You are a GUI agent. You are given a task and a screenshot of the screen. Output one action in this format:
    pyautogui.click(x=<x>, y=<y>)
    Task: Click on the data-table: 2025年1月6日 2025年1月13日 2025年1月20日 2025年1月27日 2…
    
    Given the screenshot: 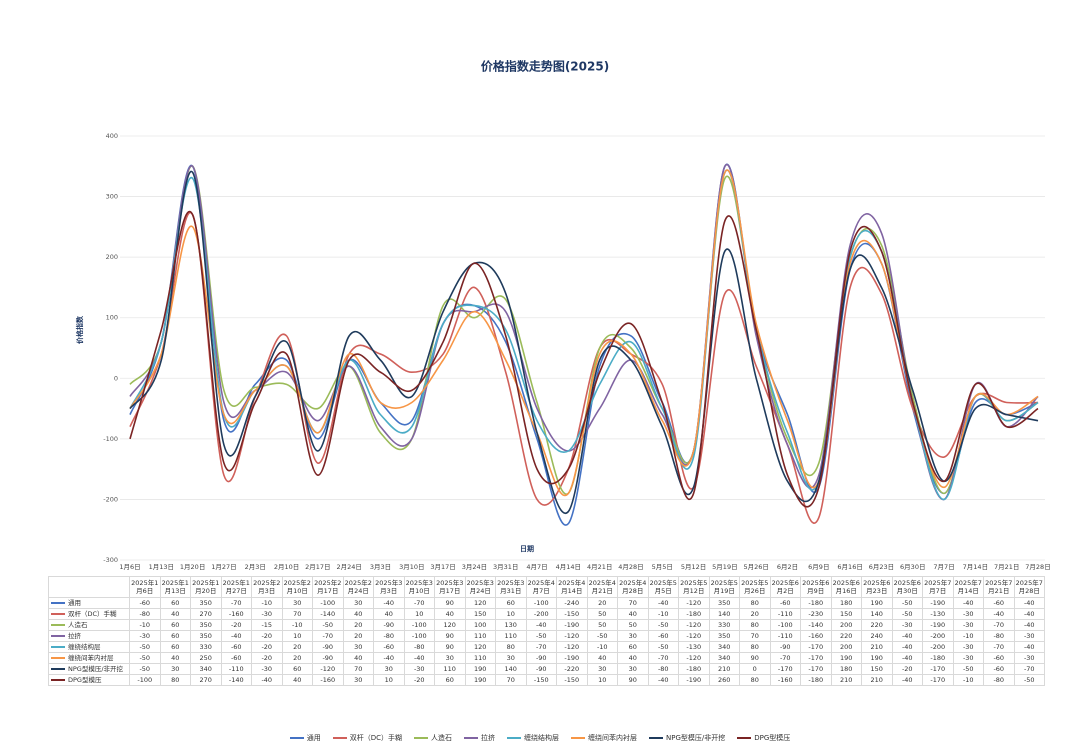 What is the action you would take?
    pyautogui.click(x=546, y=631)
    